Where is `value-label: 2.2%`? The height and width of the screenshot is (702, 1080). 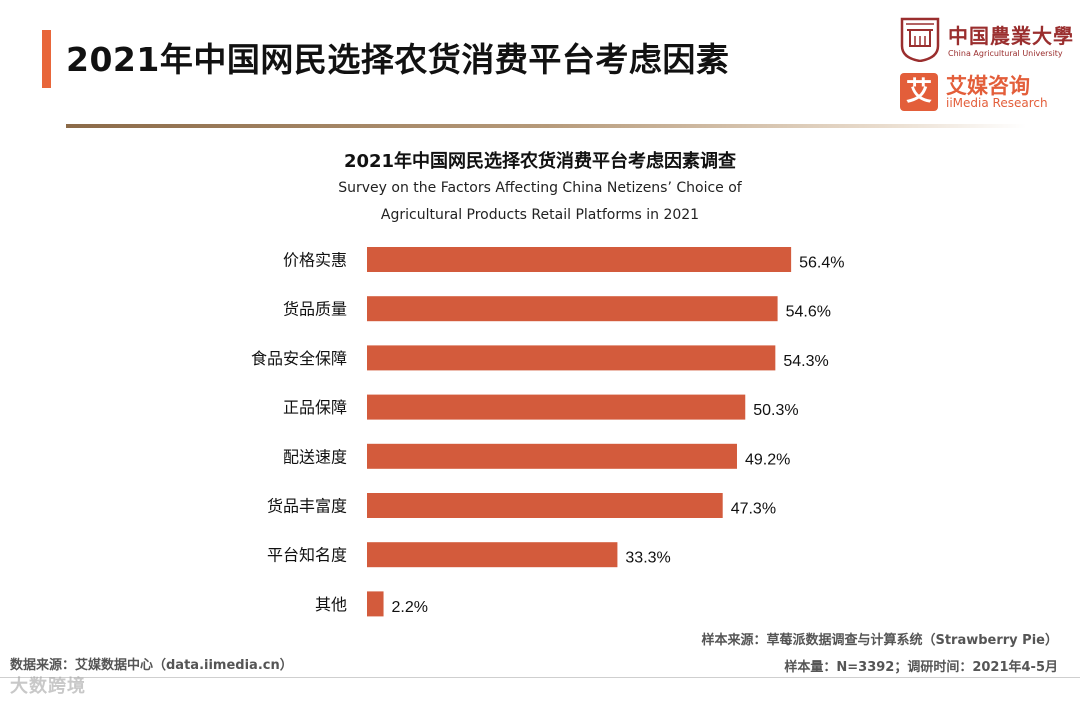
value-label: 2.2% is located at coordinates (410, 607).